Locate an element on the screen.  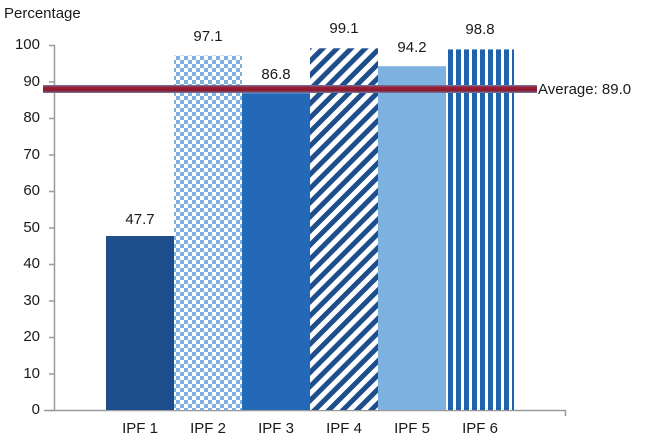
y-tick-label: 100 is located at coordinates (27, 44).